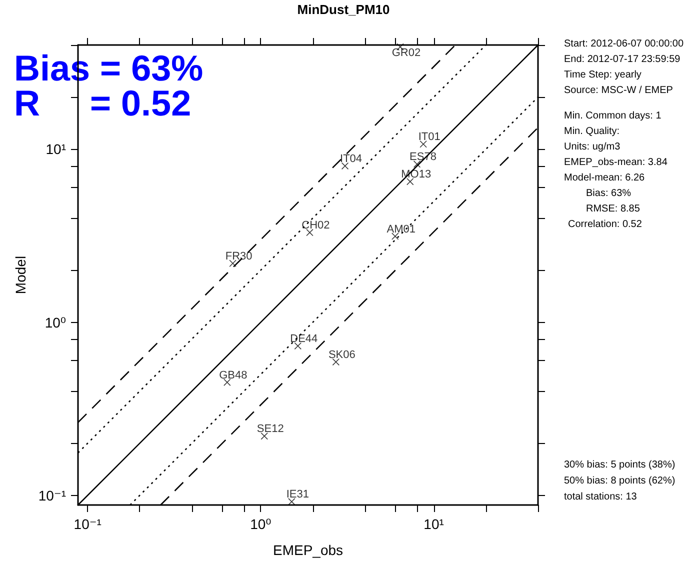 The height and width of the screenshot is (568, 687). What do you see at coordinates (429, 137) in the screenshot?
I see `data-label: IT01` at bounding box center [429, 137].